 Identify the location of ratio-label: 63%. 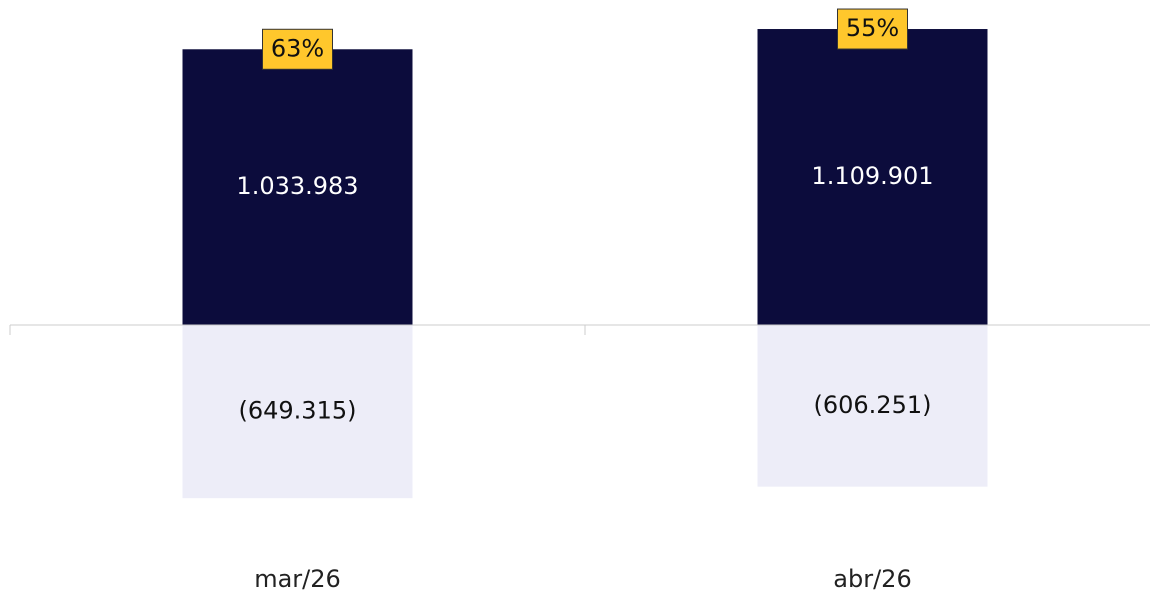
(297, 48).